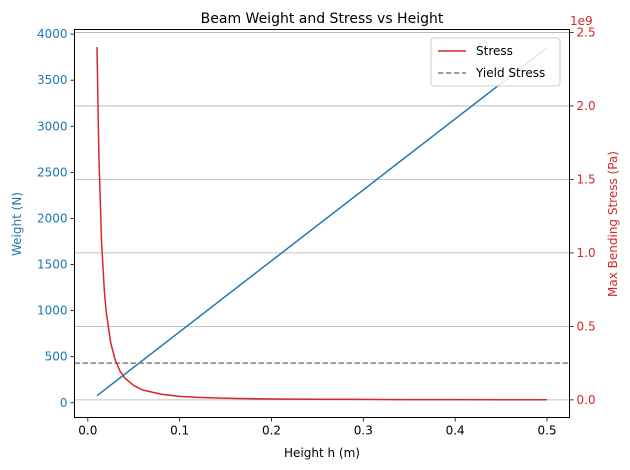  I want to click on legend-label-stress: Stress, so click(494, 51).